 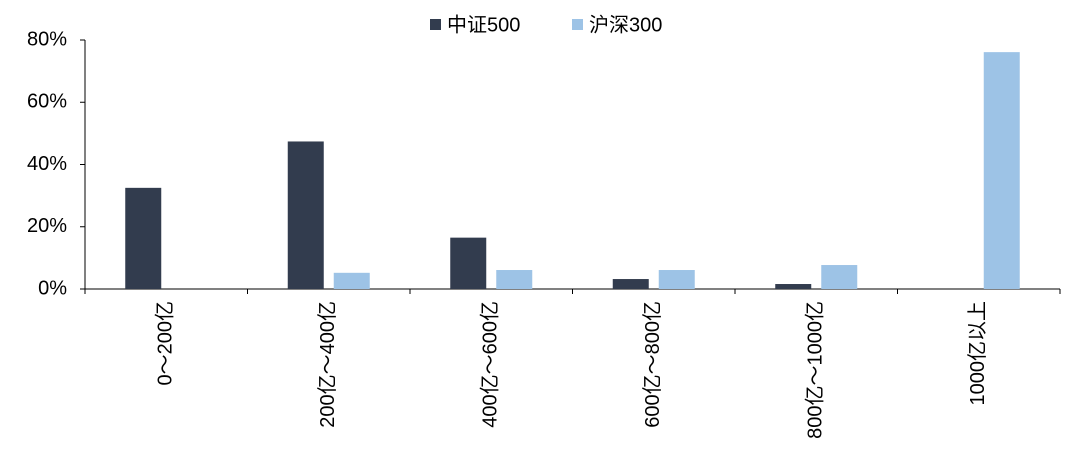 What do you see at coordinates (490, 364) in the screenshot?
I see `x-tick-label: 400亿～600亿` at bounding box center [490, 364].